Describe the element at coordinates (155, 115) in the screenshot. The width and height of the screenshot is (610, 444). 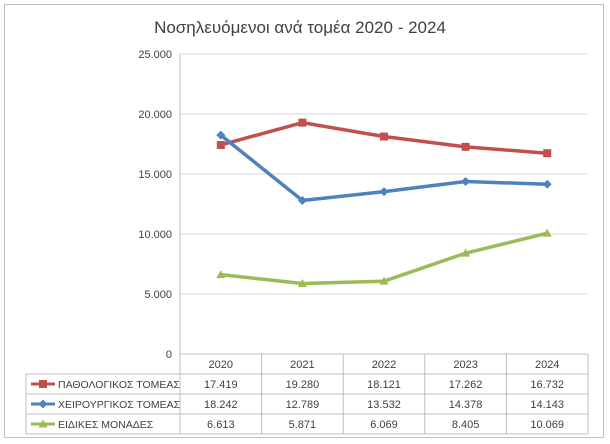
I see `y-tick-label: 20.000` at that location.